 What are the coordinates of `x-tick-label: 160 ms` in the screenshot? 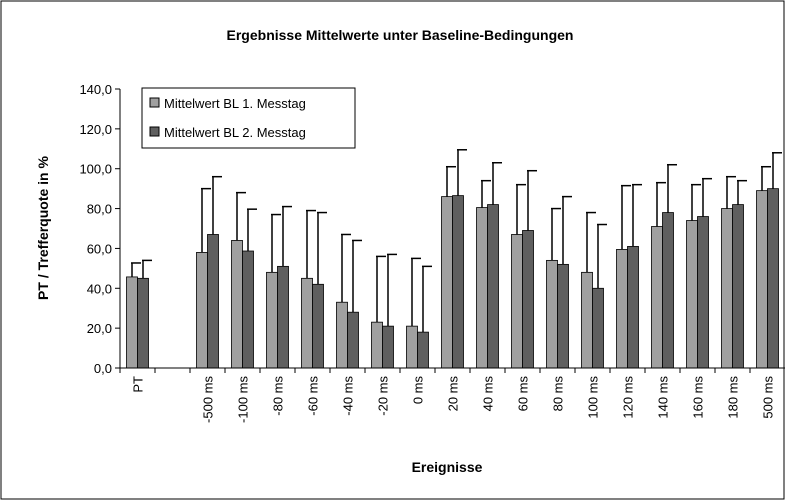 It's located at (698, 397).